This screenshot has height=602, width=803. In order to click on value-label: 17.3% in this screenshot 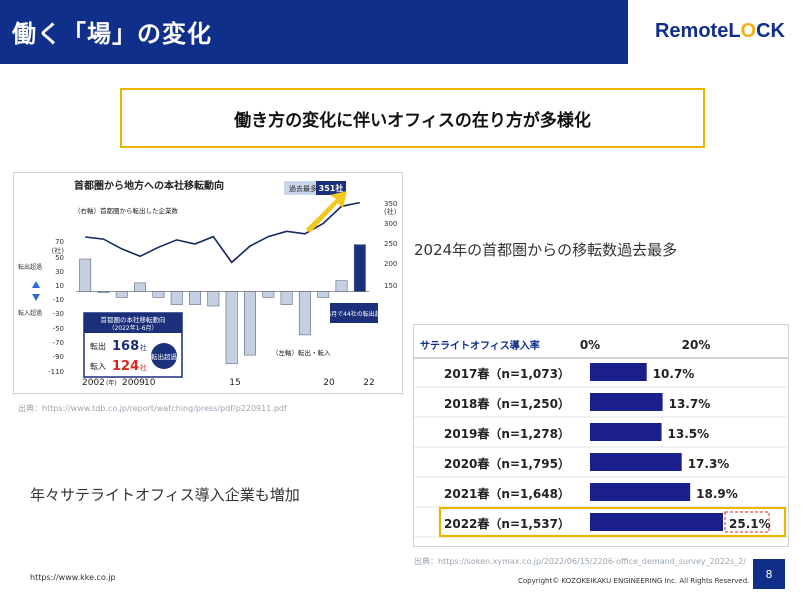, I will do `click(709, 464)`.